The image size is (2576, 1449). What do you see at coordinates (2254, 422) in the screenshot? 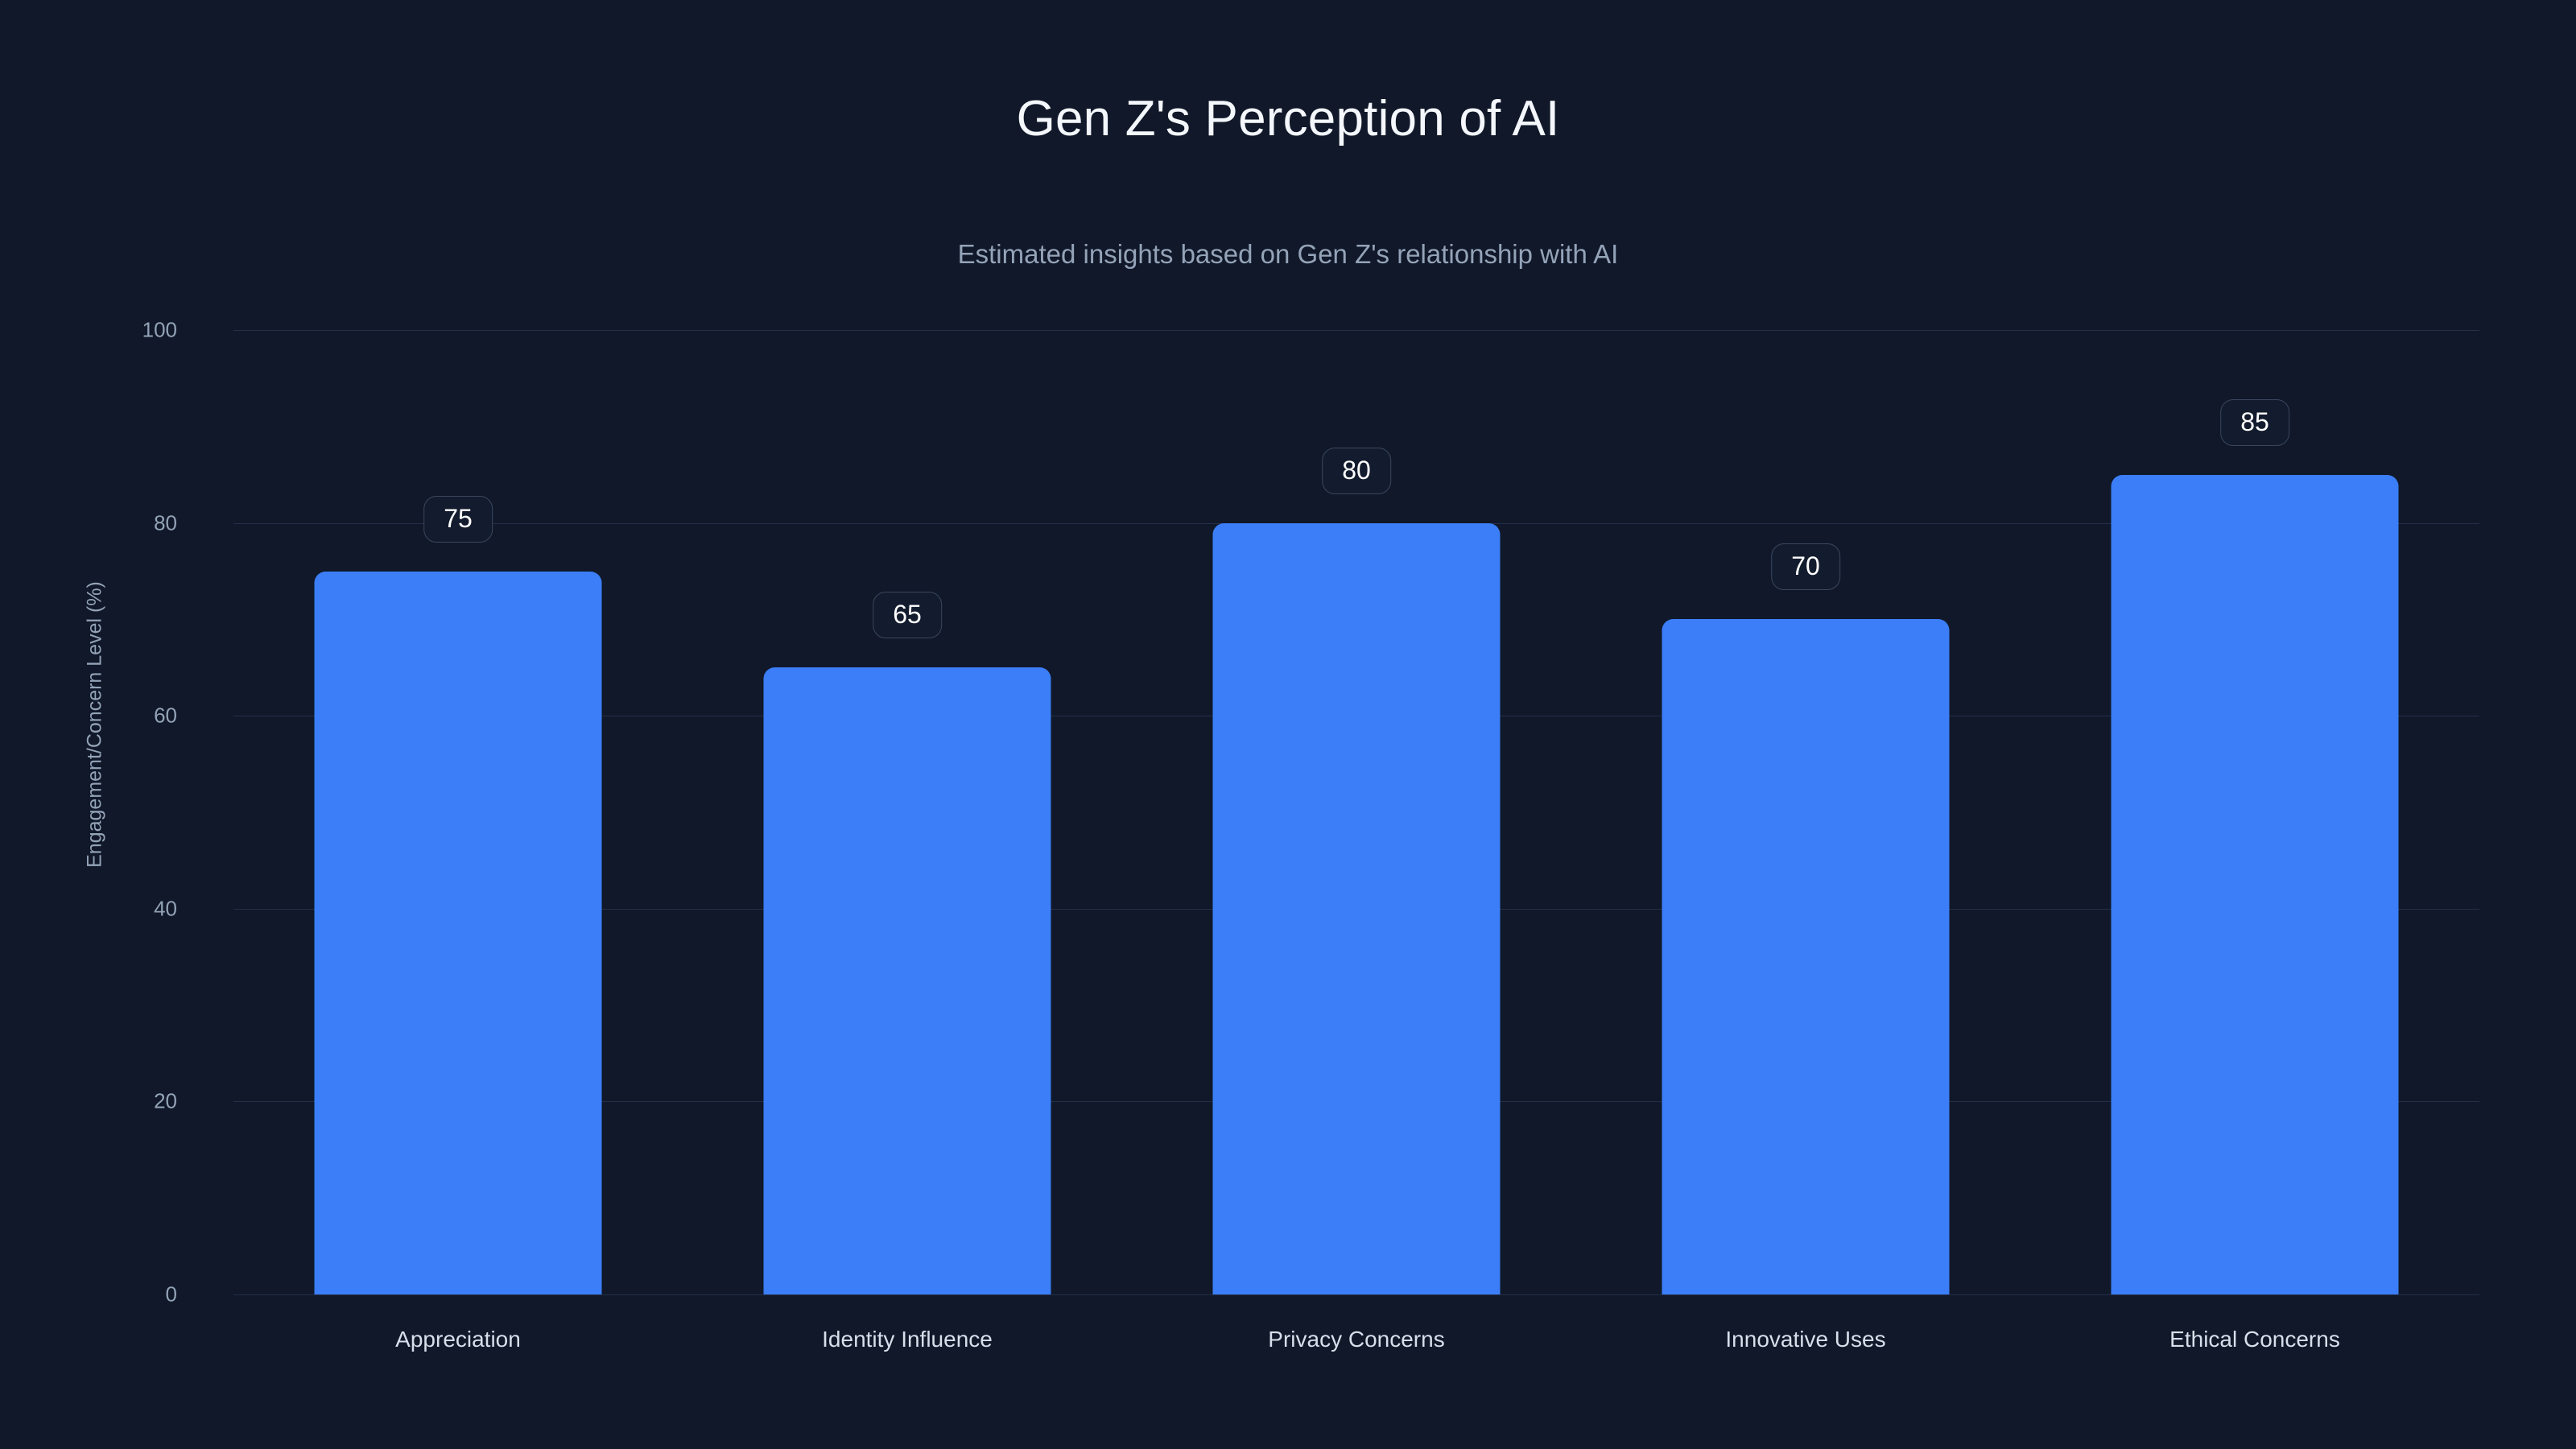
I see `bar-value-label: 85` at bounding box center [2254, 422].